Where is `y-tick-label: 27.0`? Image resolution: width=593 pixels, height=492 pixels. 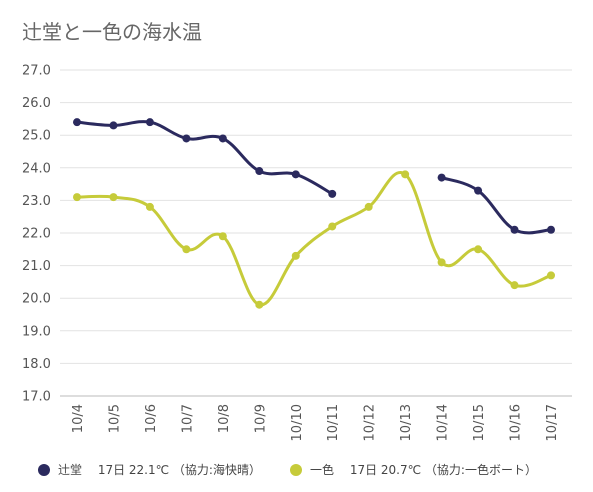 y-tick-label: 27.0 is located at coordinates (36, 71).